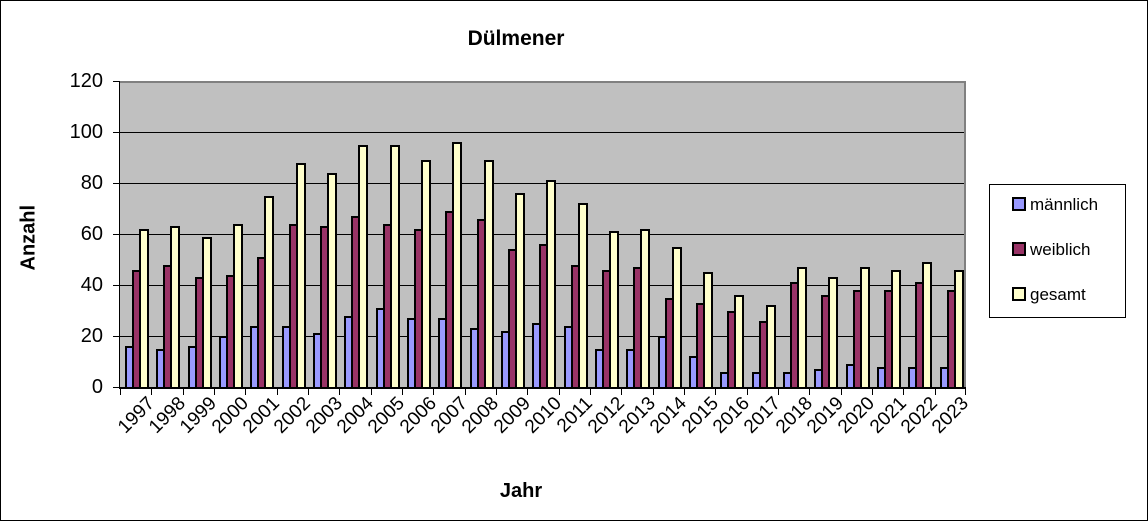 The width and height of the screenshot is (1148, 521). What do you see at coordinates (645, 308) in the screenshot?
I see `bar-gesamt-2013` at bounding box center [645, 308].